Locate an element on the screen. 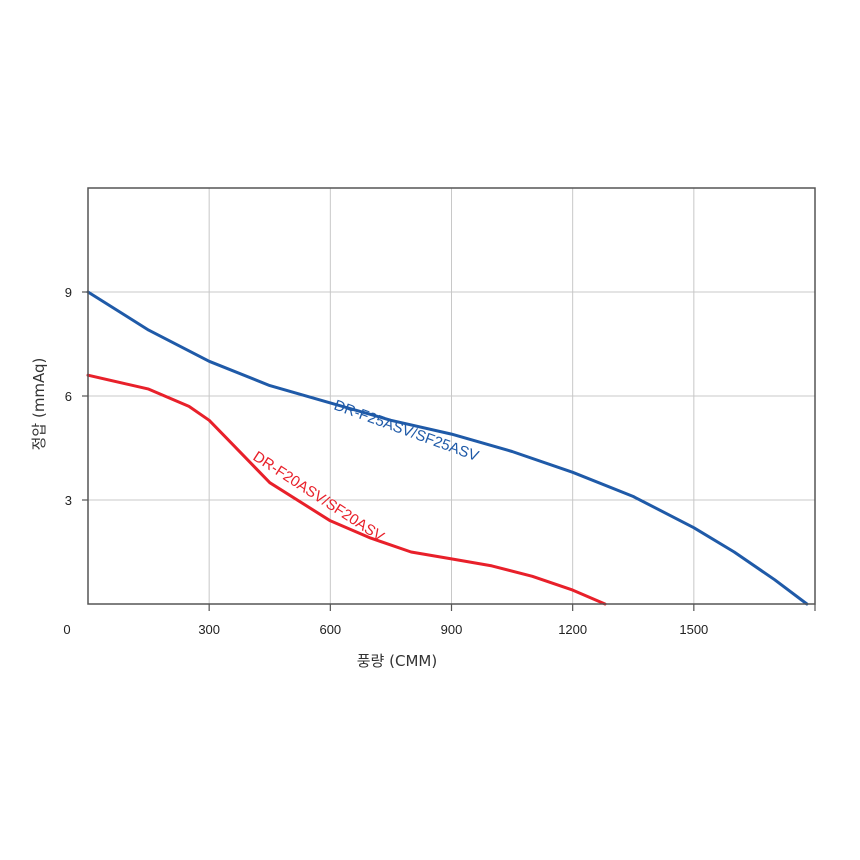 This screenshot has height=860, width=860. x-tick-label: 1200 is located at coordinates (572, 629).